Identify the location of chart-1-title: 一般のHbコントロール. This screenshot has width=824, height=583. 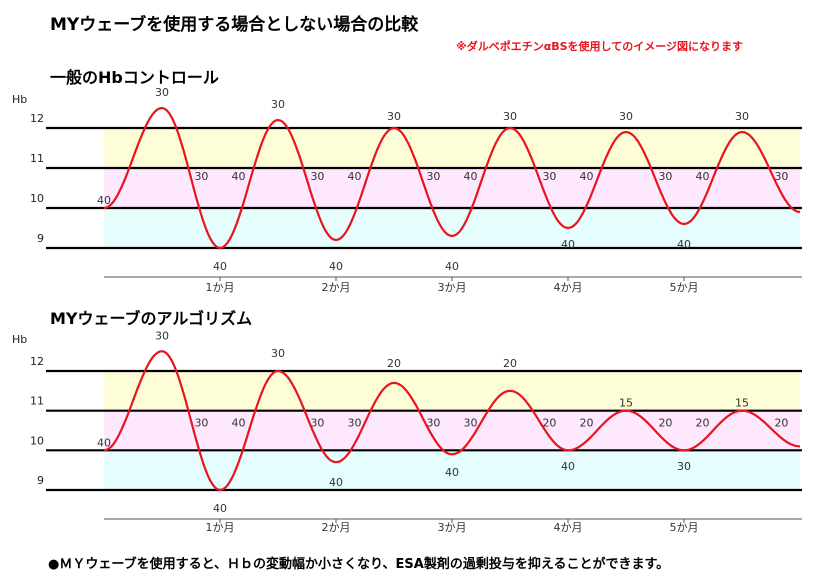
(134, 77).